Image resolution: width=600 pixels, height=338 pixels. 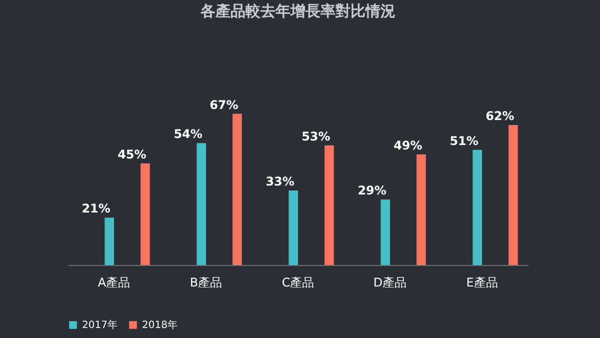 I want to click on data-label: 67%, so click(x=224, y=105).